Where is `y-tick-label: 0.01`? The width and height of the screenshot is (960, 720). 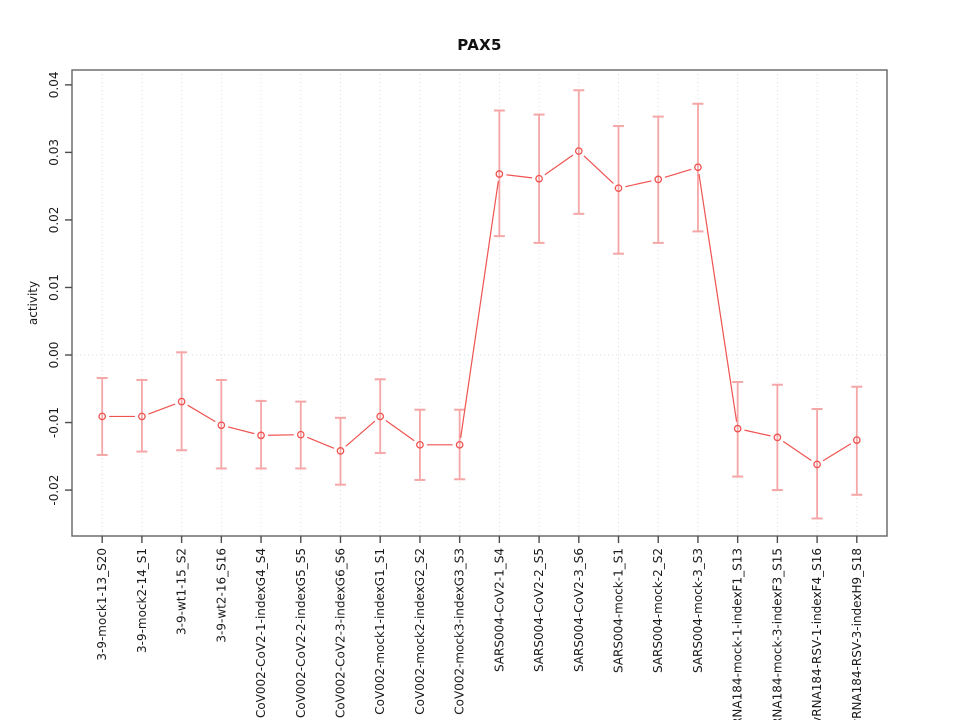 y-tick-label: 0.01 is located at coordinates (54, 287).